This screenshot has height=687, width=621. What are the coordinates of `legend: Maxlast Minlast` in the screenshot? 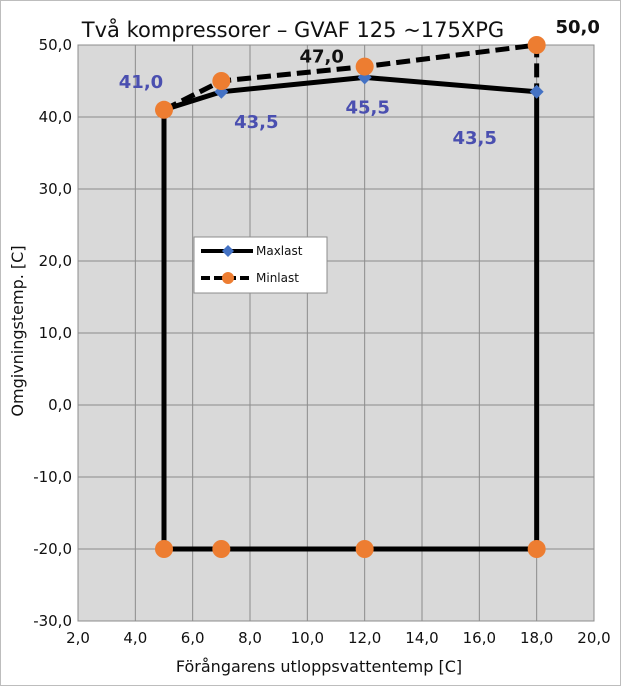 It's located at (260, 265).